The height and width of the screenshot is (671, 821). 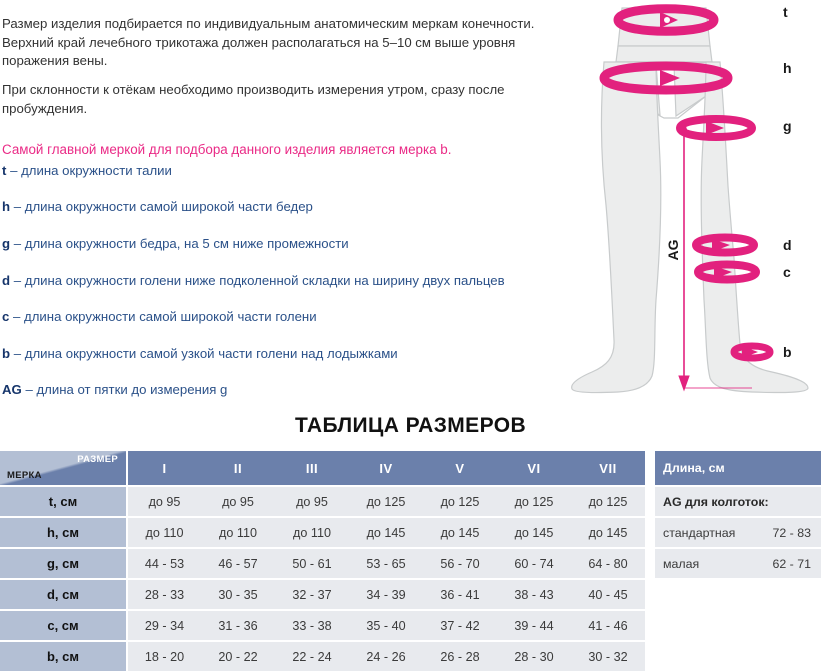 I want to click on column-header-1: I, so click(x=164, y=468).